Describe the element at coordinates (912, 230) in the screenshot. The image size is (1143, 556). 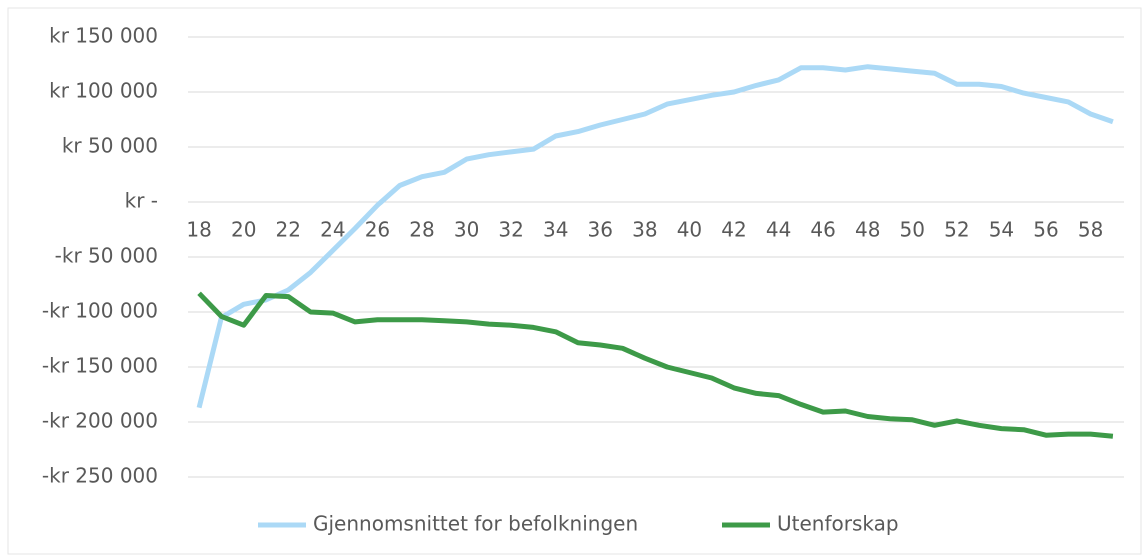
I see `x-tick-label: 50` at that location.